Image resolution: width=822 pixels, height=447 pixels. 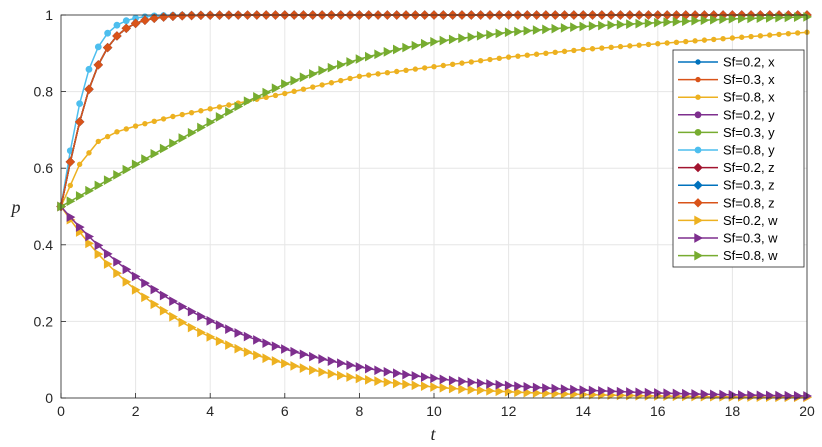 What do you see at coordinates (726, 62) in the screenshot?
I see `legend-item: Sf=0.2, x` at bounding box center [726, 62].